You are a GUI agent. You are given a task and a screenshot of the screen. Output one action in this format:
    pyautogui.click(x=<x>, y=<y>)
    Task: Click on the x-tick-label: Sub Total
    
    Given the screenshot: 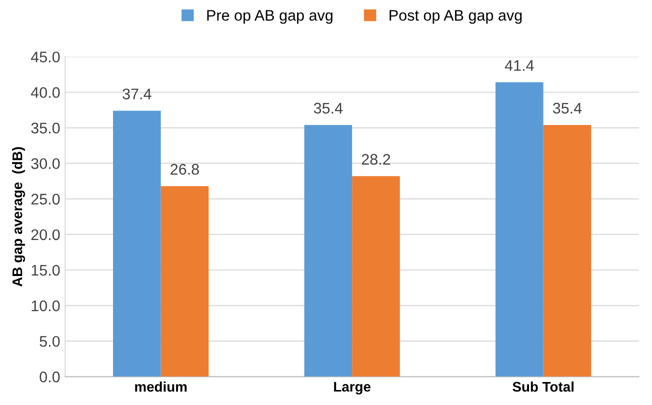 What is the action you would take?
    pyautogui.click(x=543, y=387)
    